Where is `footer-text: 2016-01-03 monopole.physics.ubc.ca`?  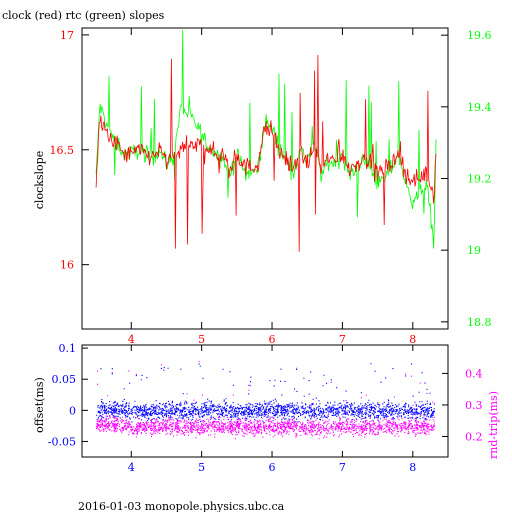
footer-text: 2016-01-03 monopole.physics.ubc.ca is located at coordinates (181, 506).